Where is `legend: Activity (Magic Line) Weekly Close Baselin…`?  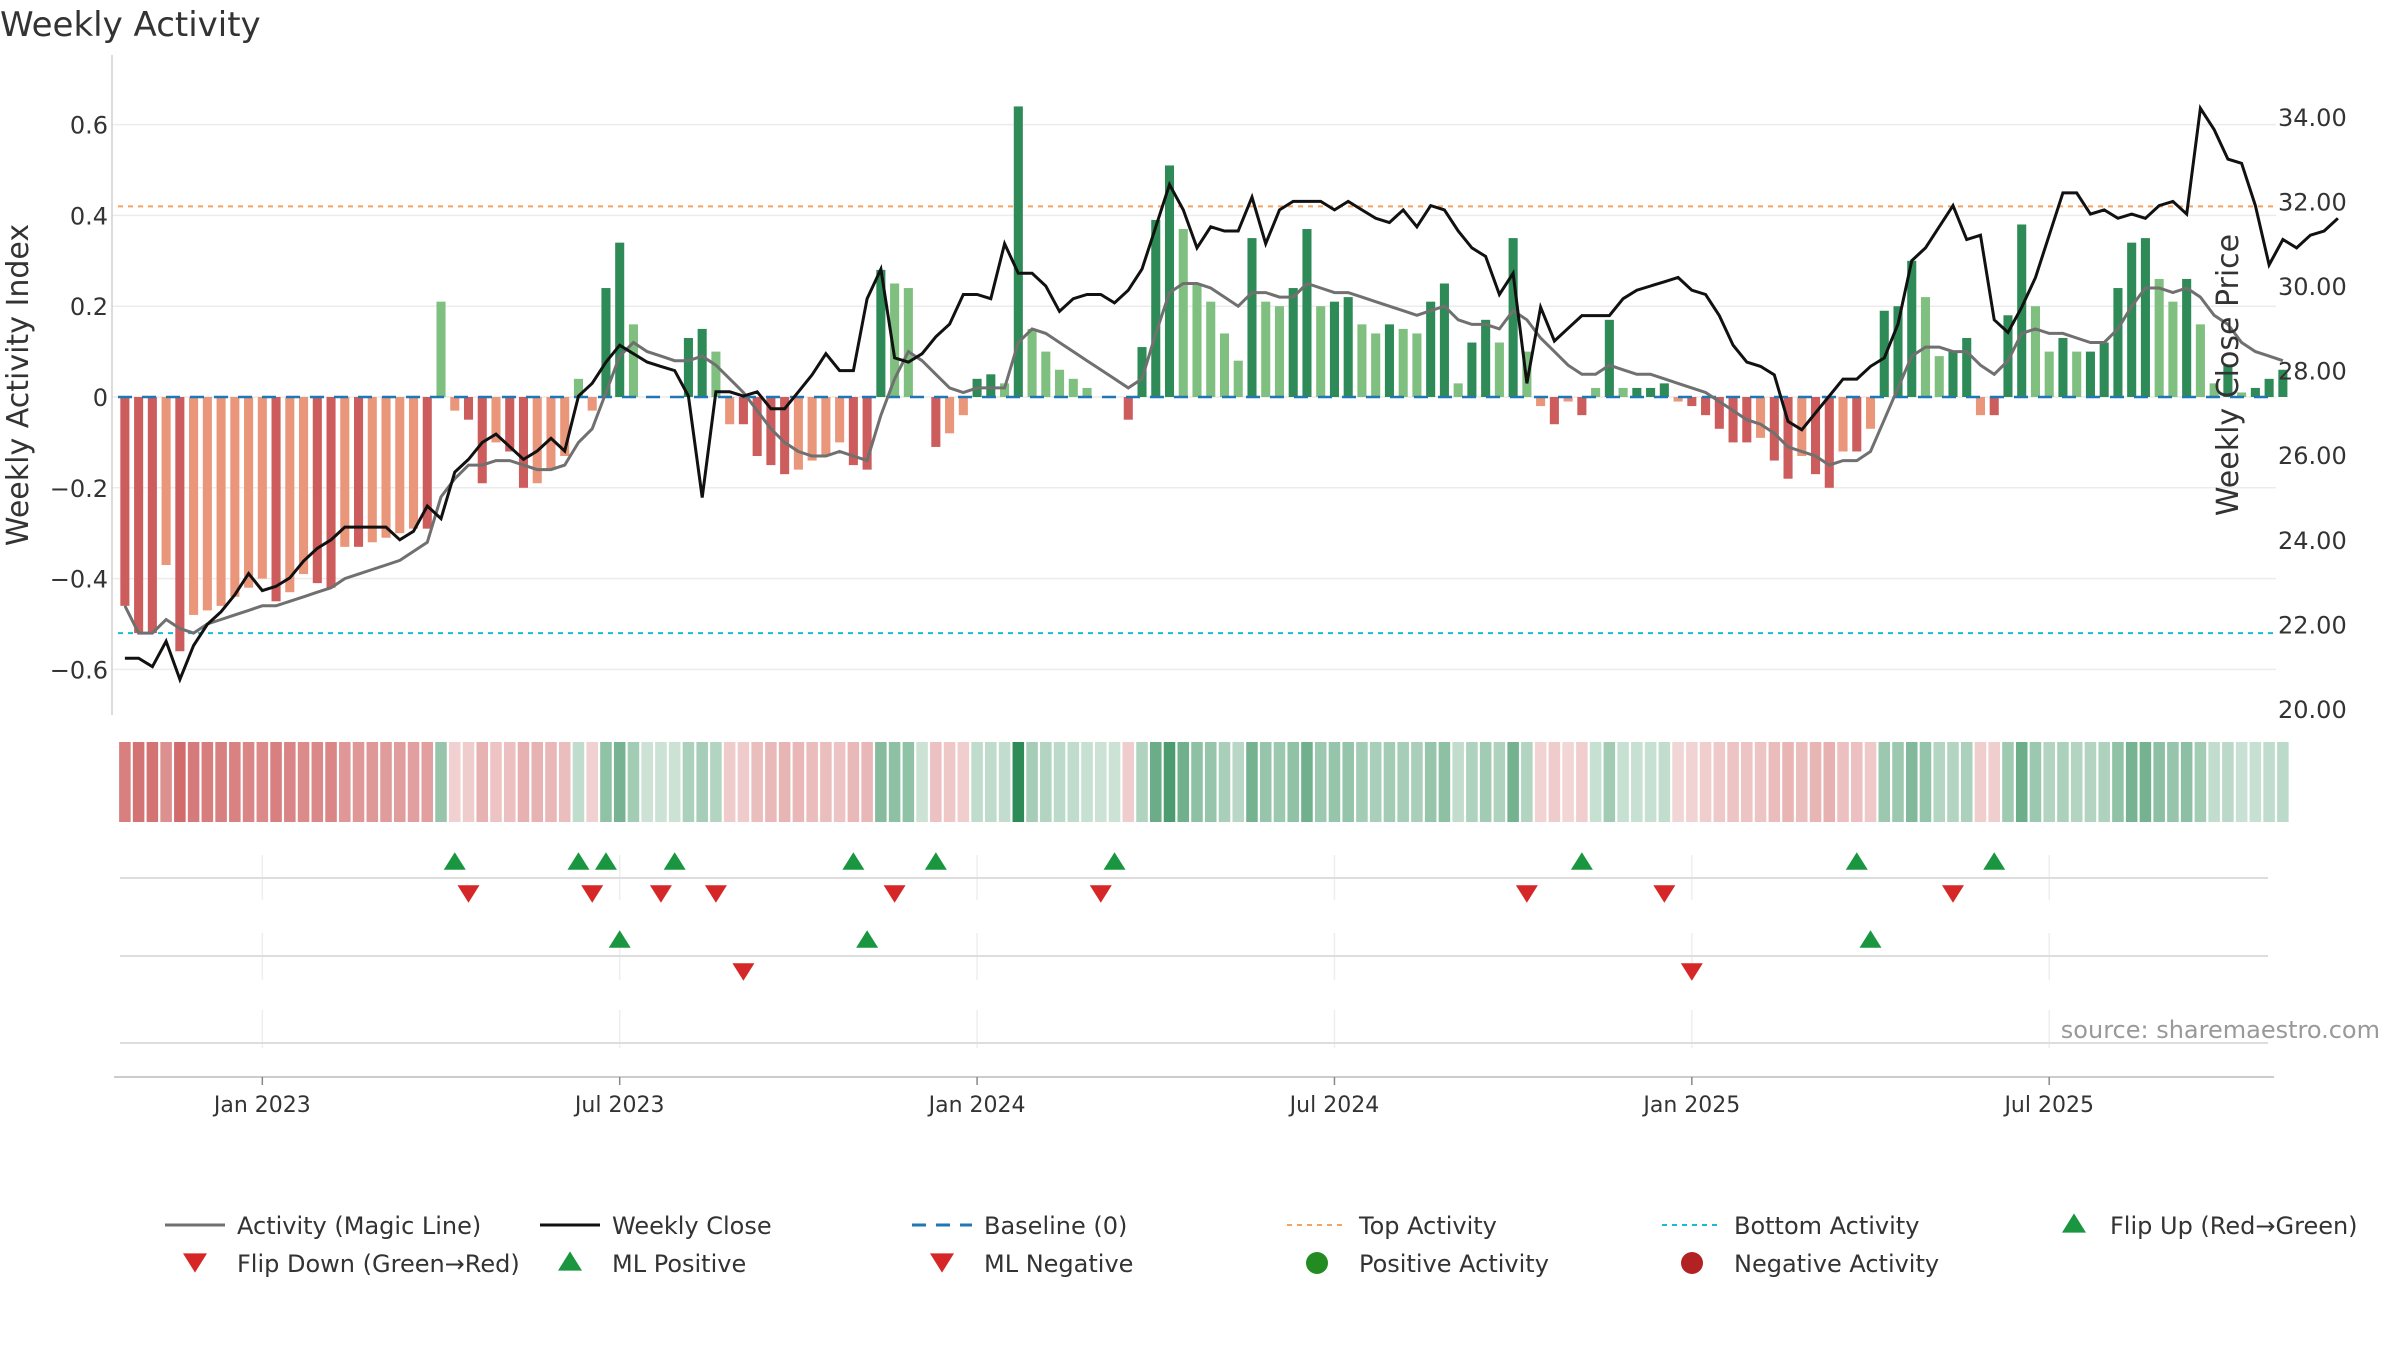
legend: Activity (Magic Line) Weekly Close Baselin… is located at coordinates (1261, 1245).